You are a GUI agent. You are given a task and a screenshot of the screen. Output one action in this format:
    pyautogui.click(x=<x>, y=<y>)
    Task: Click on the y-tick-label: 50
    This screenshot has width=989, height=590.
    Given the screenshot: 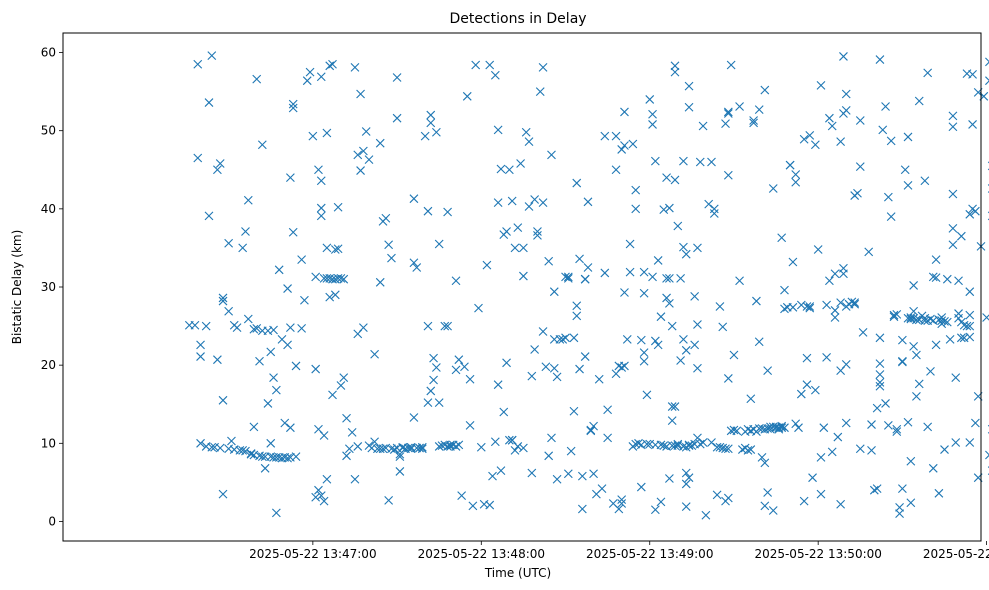 What is the action you would take?
    pyautogui.click(x=48, y=131)
    